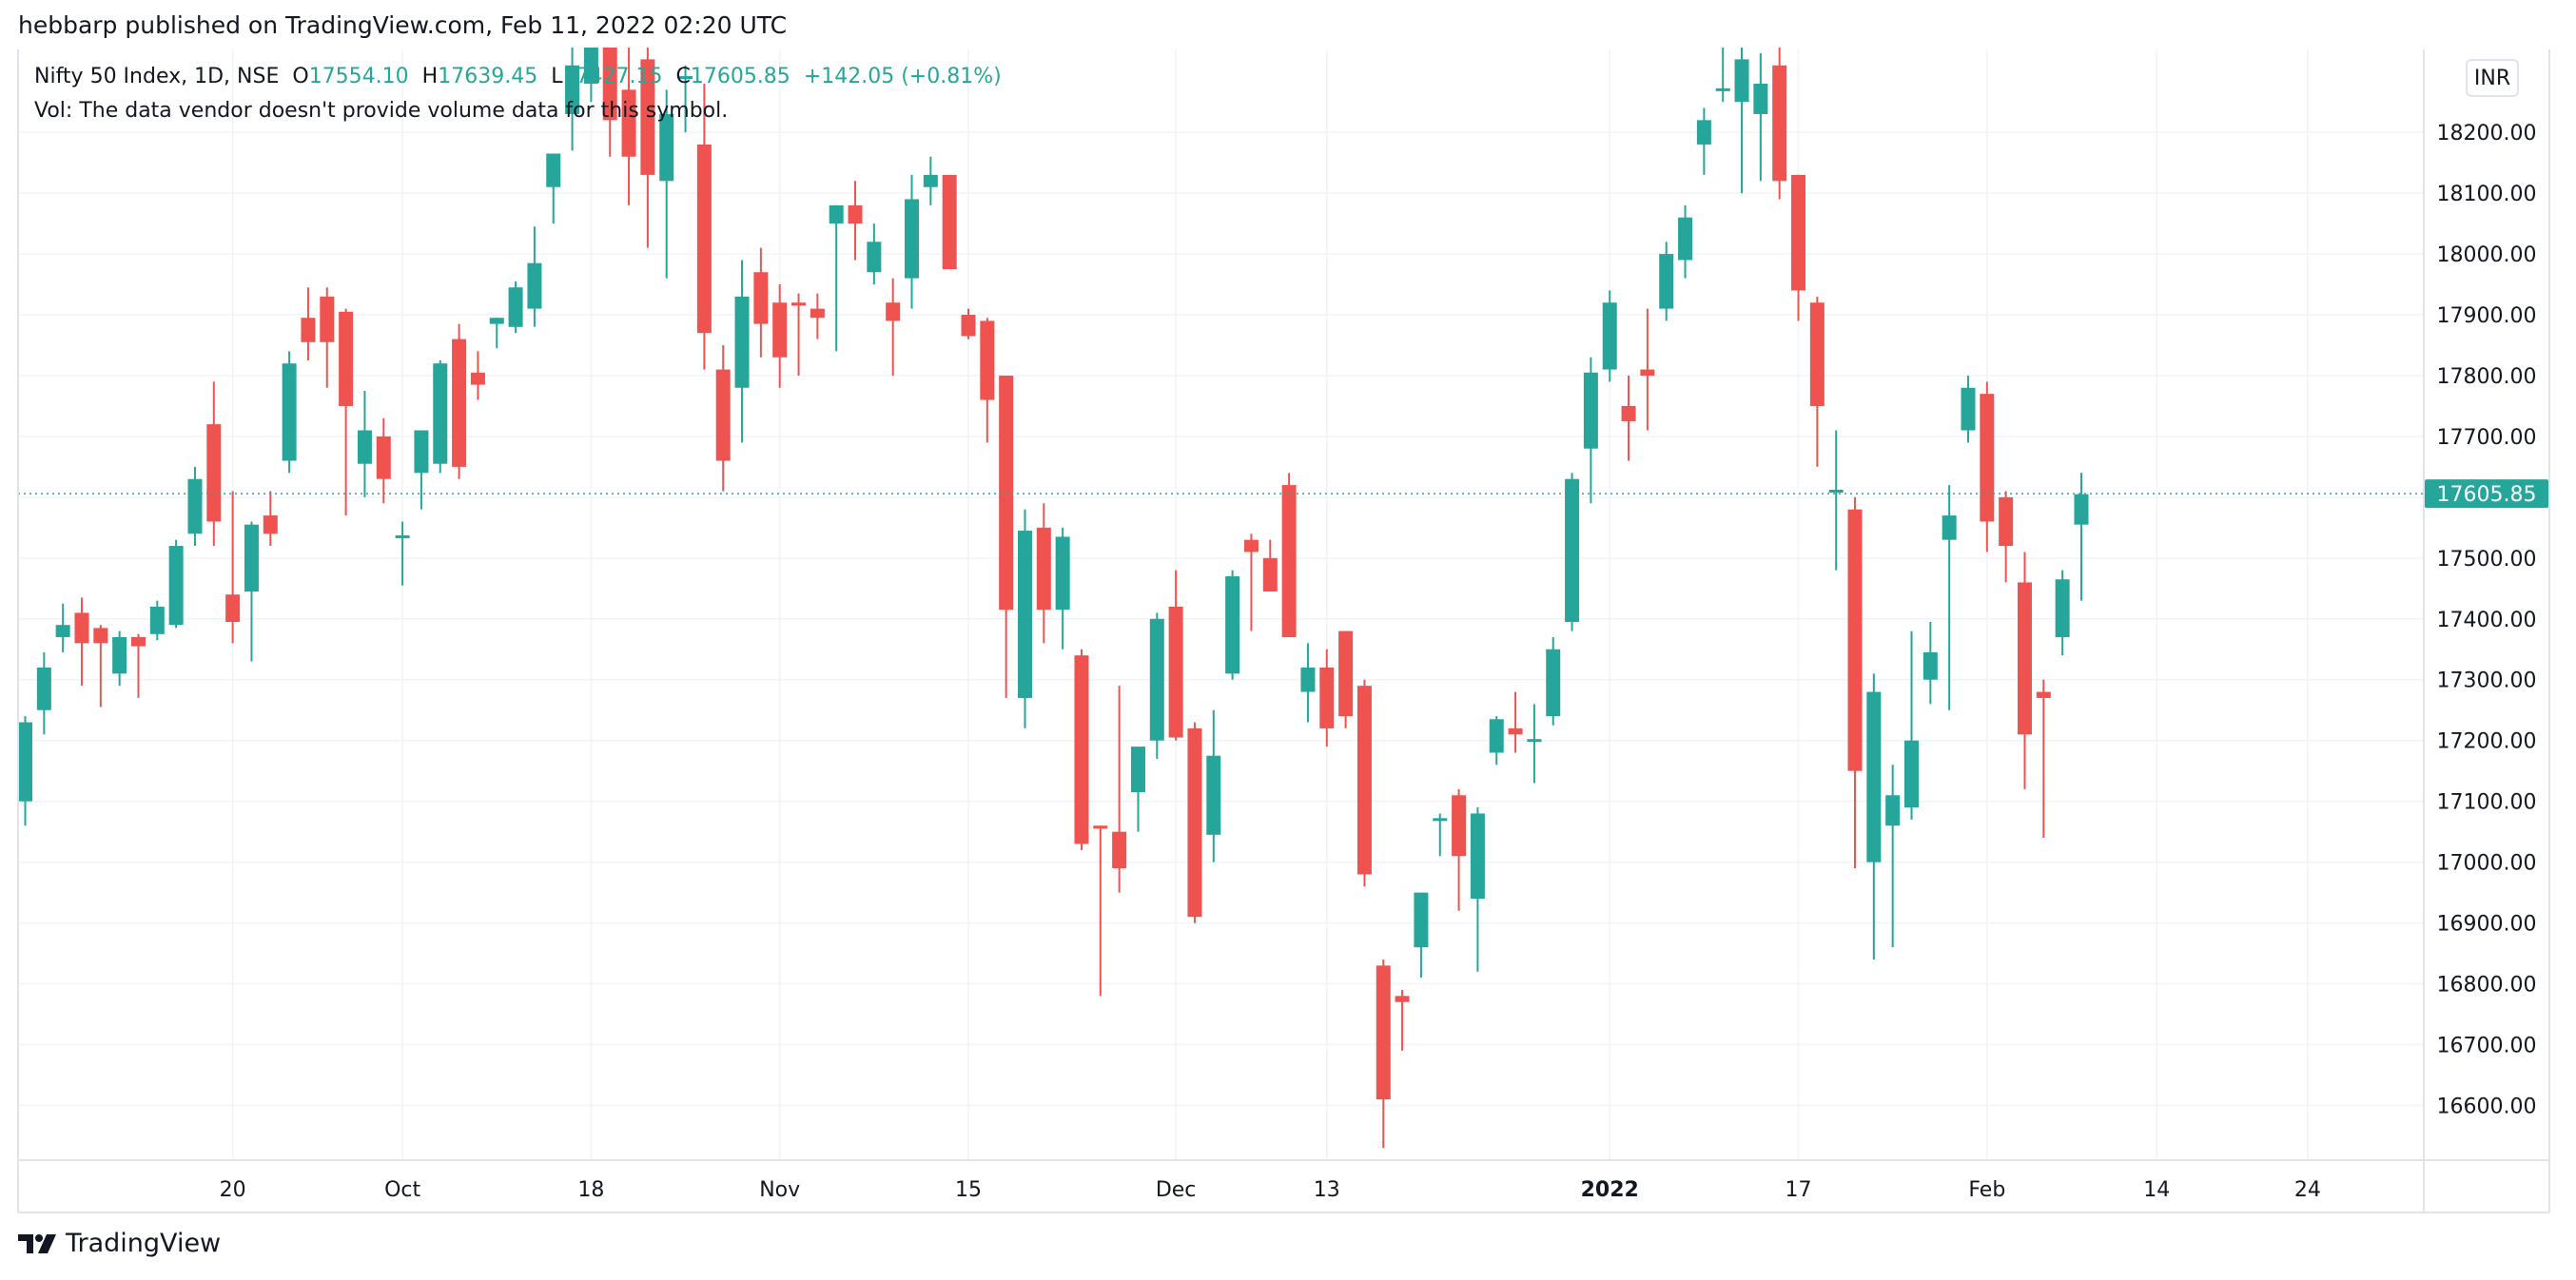 The image size is (2576, 1280). Describe the element at coordinates (2156, 1190) in the screenshot. I see `time-tick-label: 14` at that location.